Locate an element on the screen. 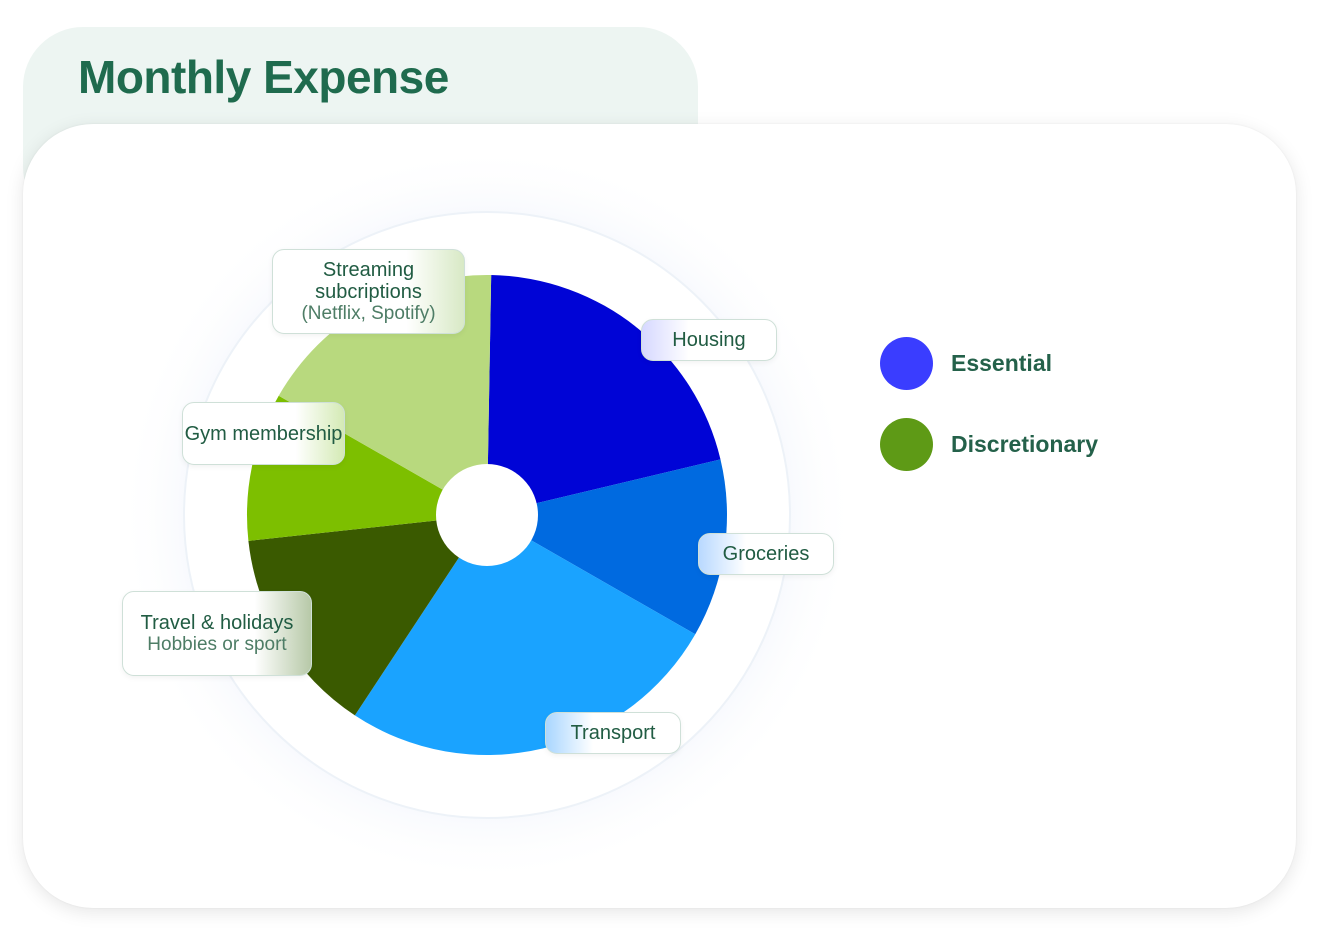 The width and height of the screenshot is (1325, 946). slice-label-travel: Travel & holidays Hobbies or sport is located at coordinates (217, 633).